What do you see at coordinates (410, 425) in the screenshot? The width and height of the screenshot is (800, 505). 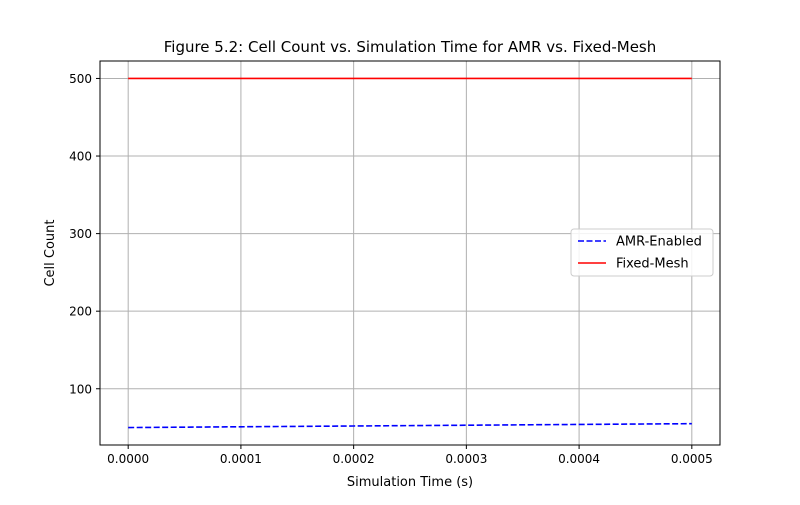 I see `series-line-amr-enabled` at bounding box center [410, 425].